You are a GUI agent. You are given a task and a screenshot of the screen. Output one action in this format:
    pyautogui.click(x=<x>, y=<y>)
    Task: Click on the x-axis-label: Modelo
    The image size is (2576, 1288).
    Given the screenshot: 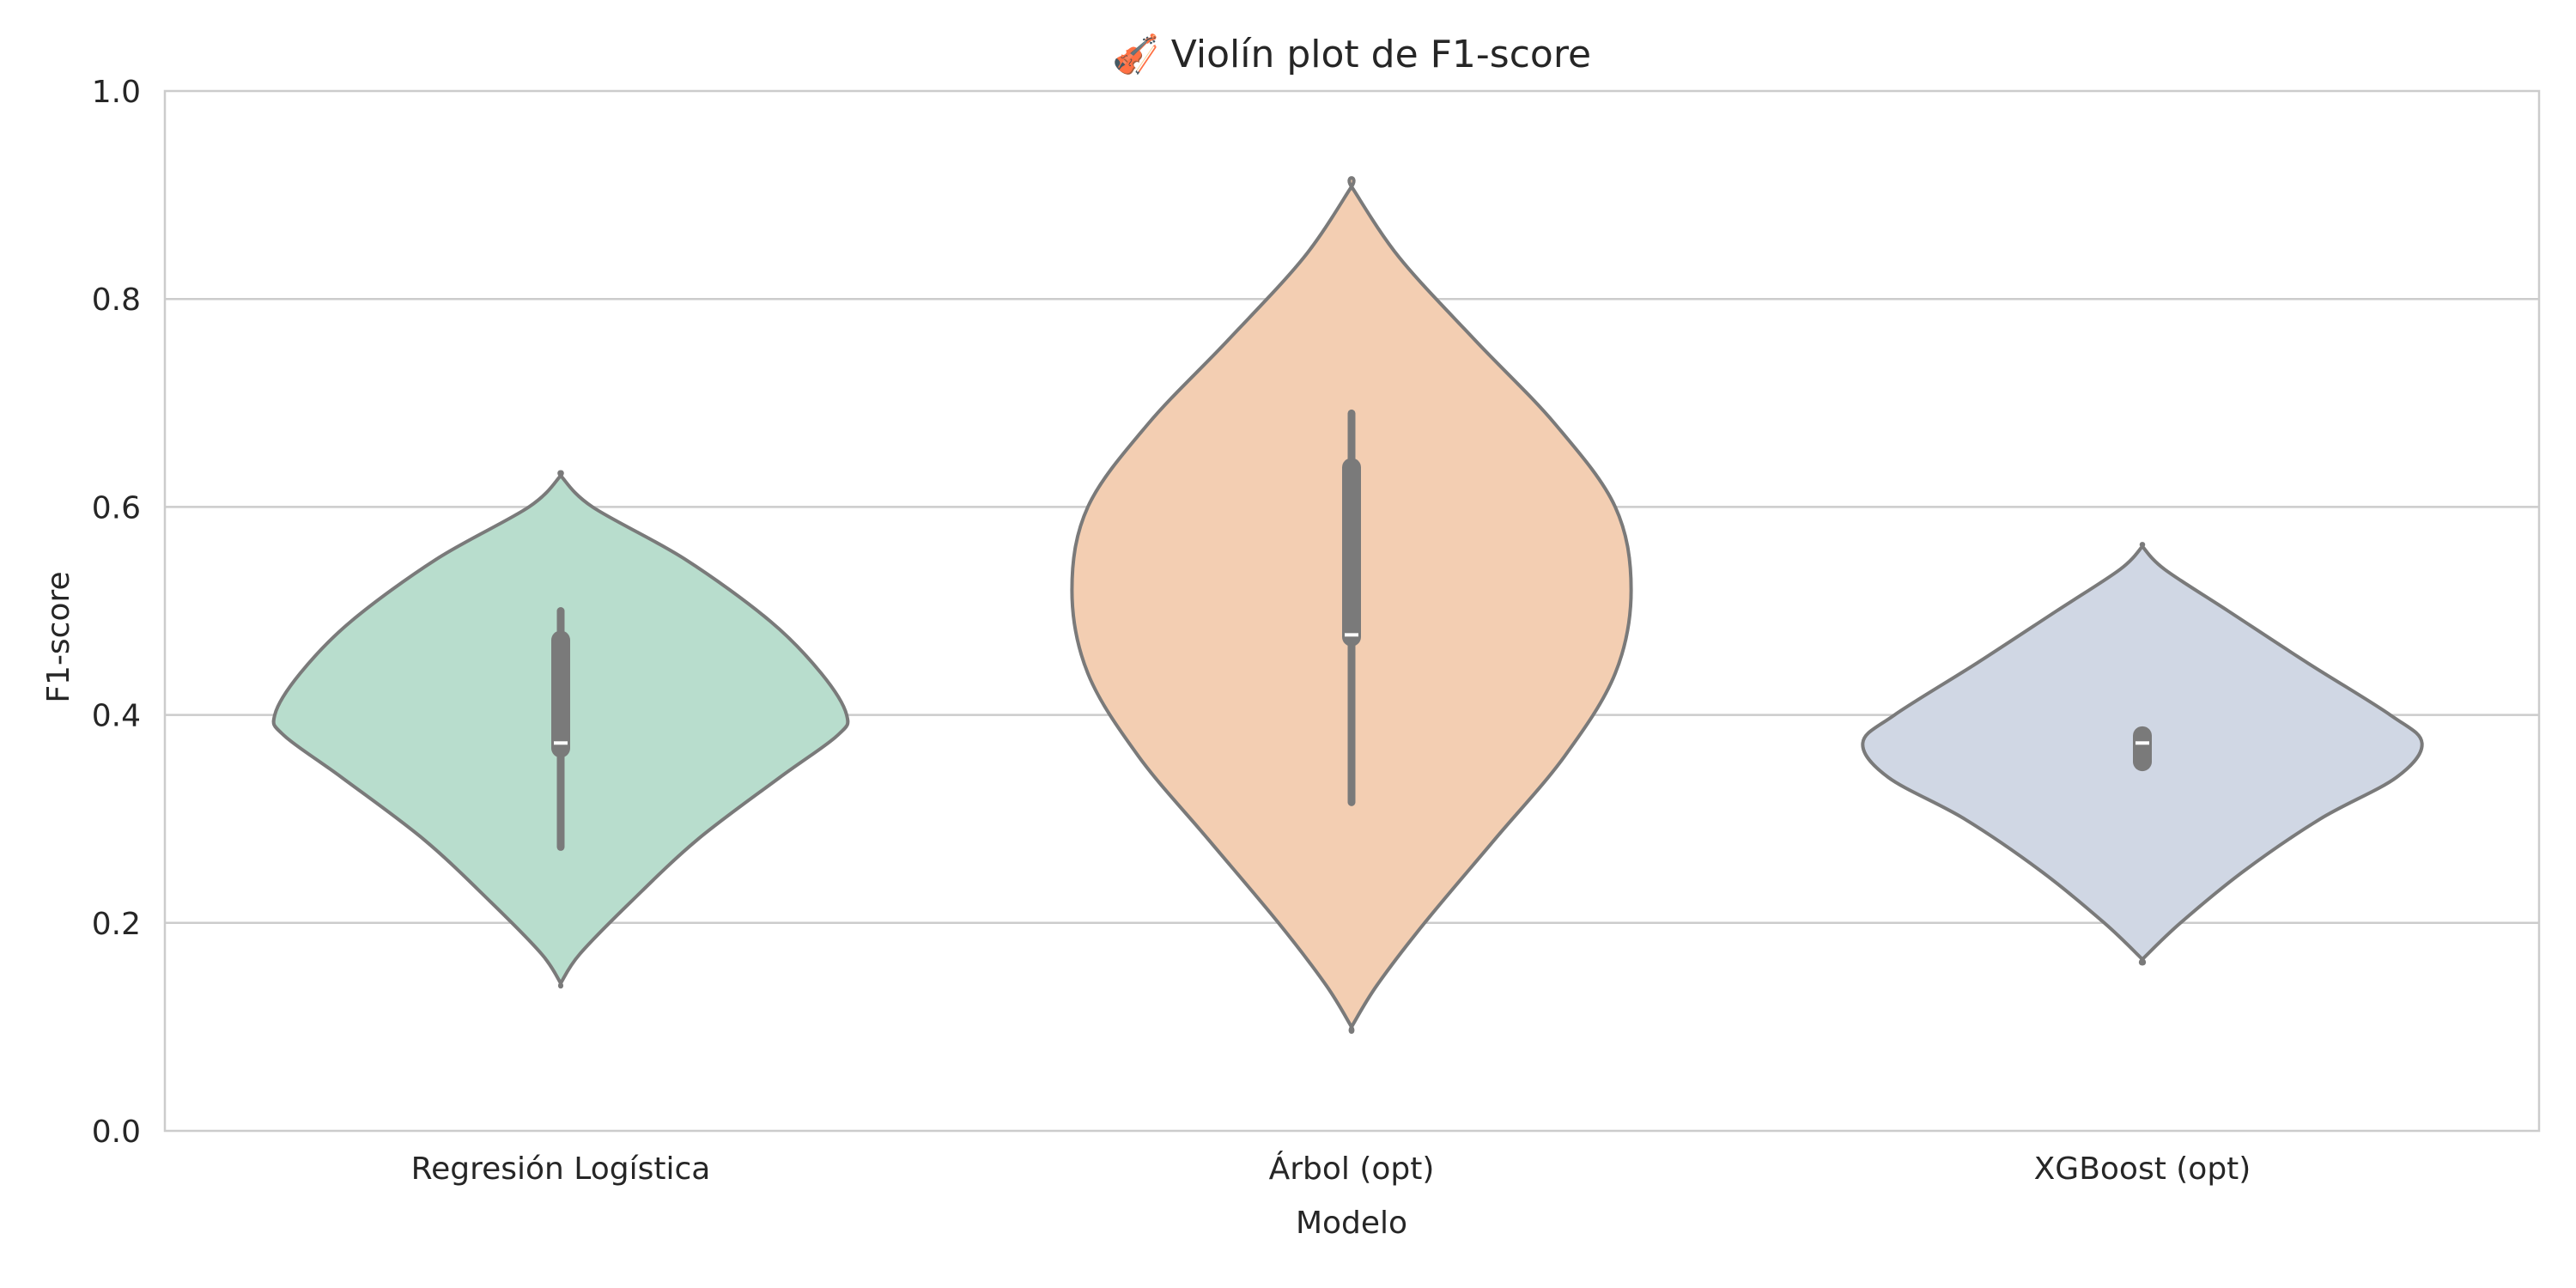 What is the action you would take?
    pyautogui.click(x=1352, y=1224)
    